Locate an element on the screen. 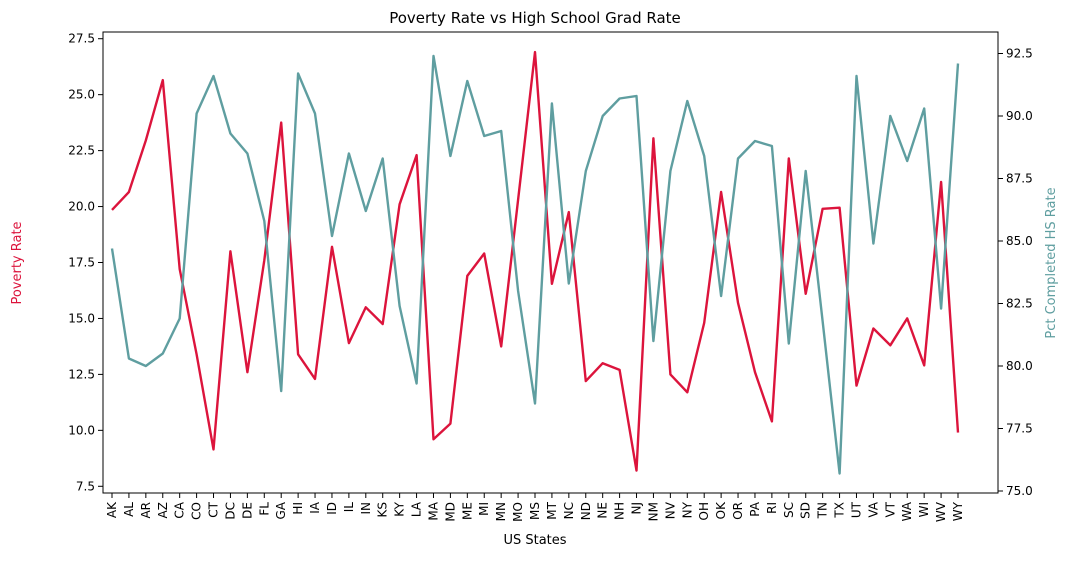  x-tick-label: DE is located at coordinates (247, 510).